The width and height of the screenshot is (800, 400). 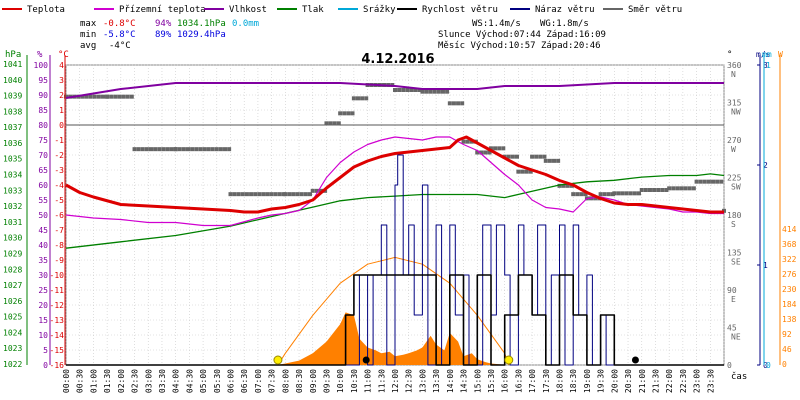 What do you see at coordinates (59, 260) in the screenshot?
I see `axis-temp-tick: -9` at bounding box center [59, 260].